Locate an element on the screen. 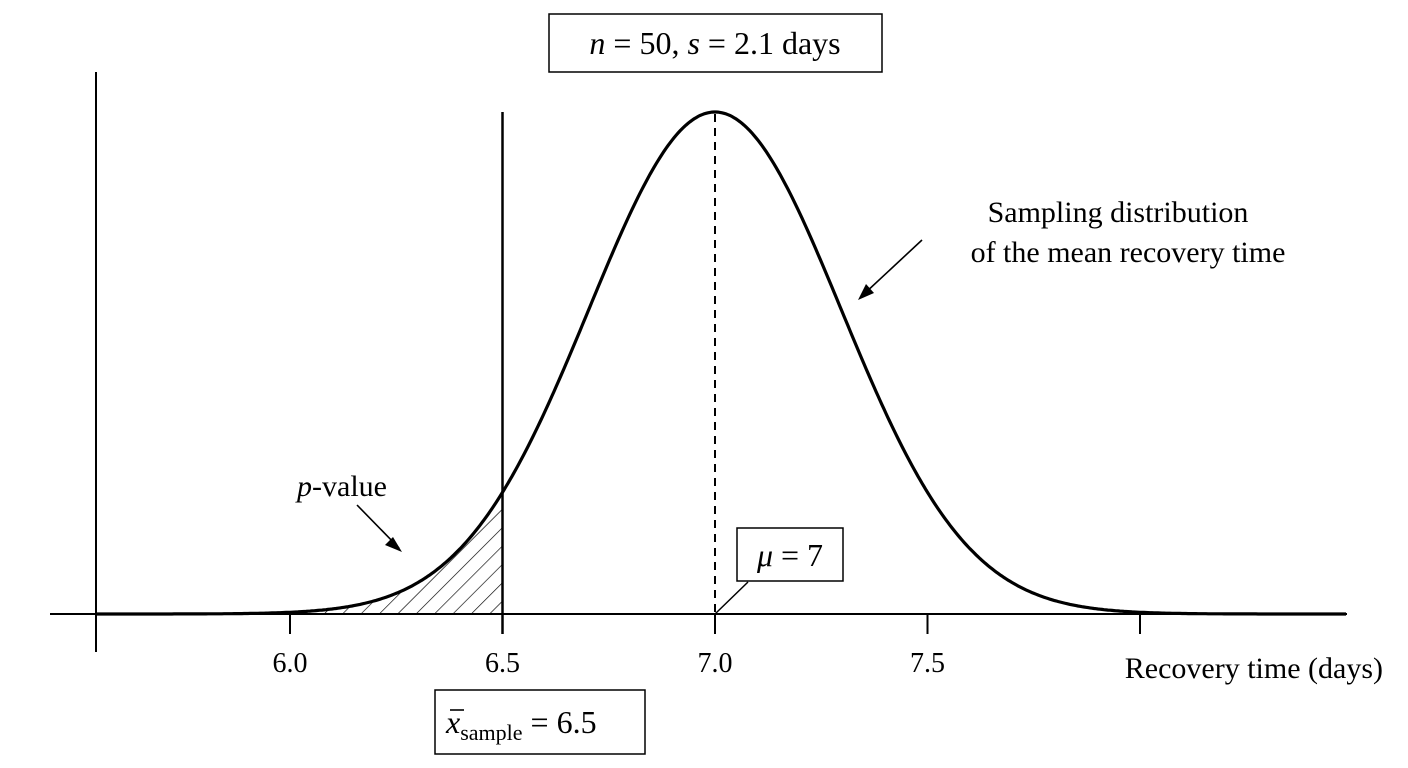 This screenshot has width=1408, height=768. xbar-box is located at coordinates (540, 722).